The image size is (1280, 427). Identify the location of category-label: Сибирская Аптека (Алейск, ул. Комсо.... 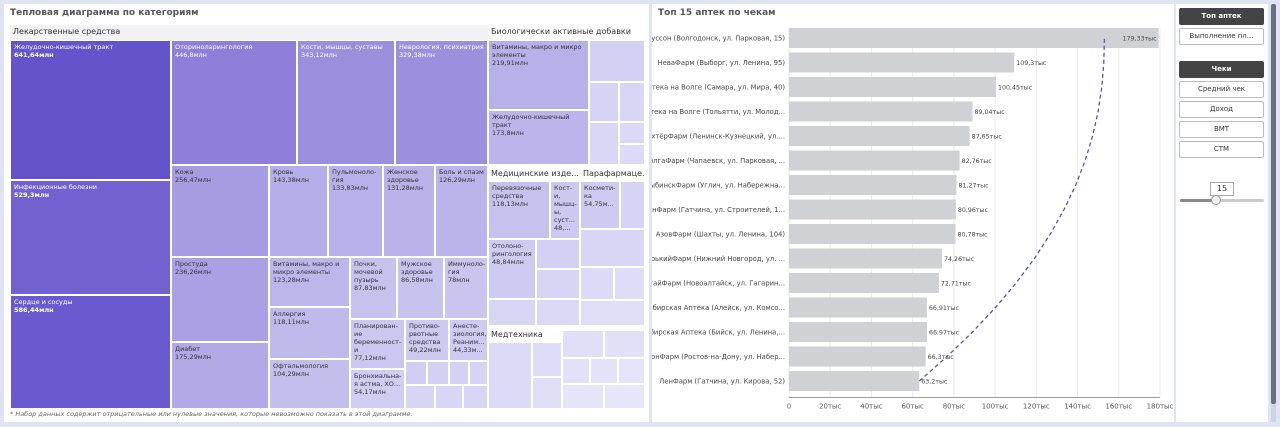
(718, 308).